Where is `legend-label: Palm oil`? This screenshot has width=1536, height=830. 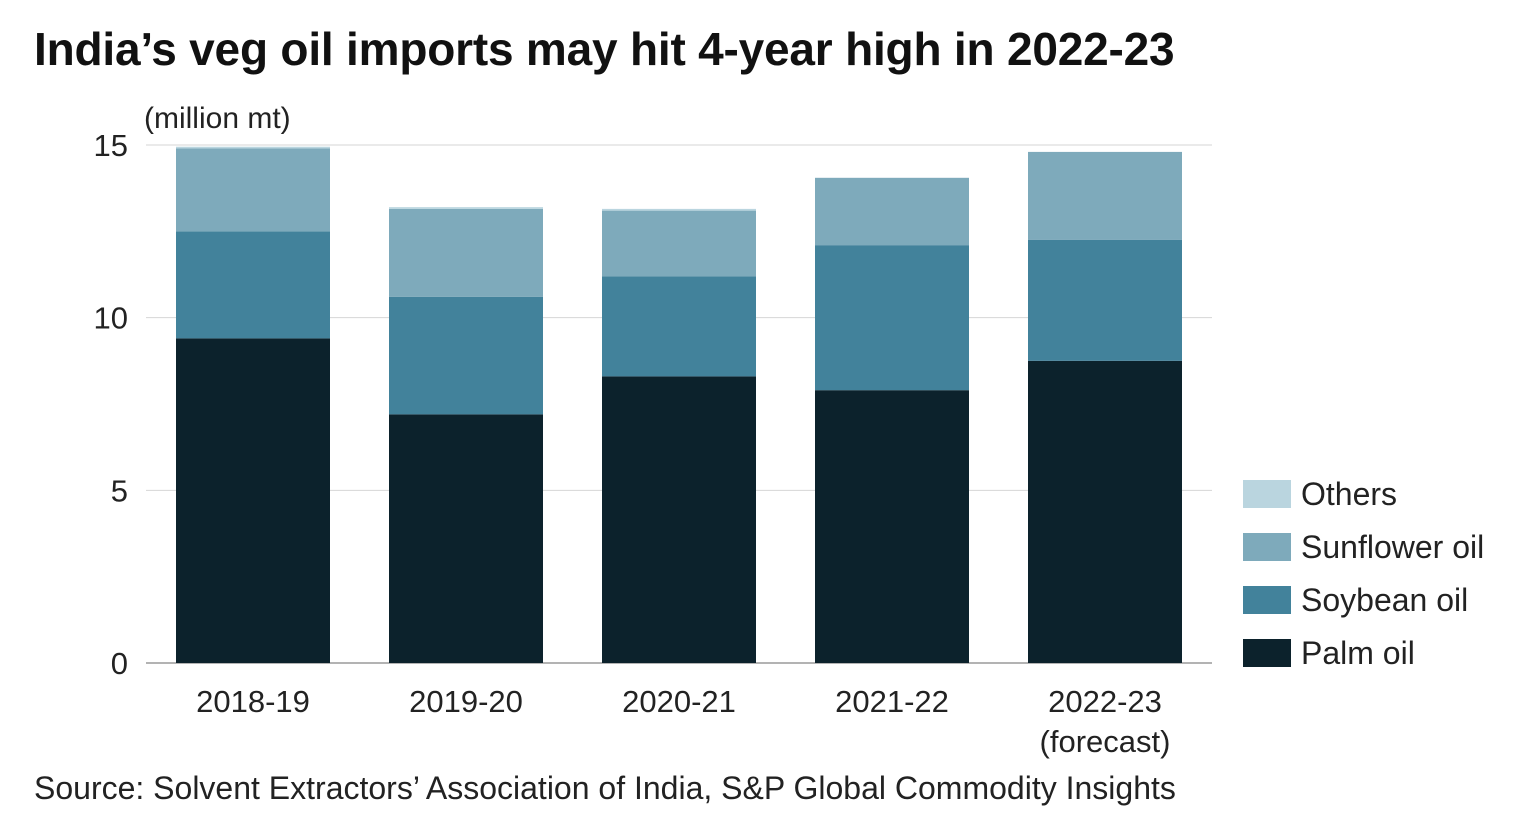 legend-label: Palm oil is located at coordinates (1358, 653).